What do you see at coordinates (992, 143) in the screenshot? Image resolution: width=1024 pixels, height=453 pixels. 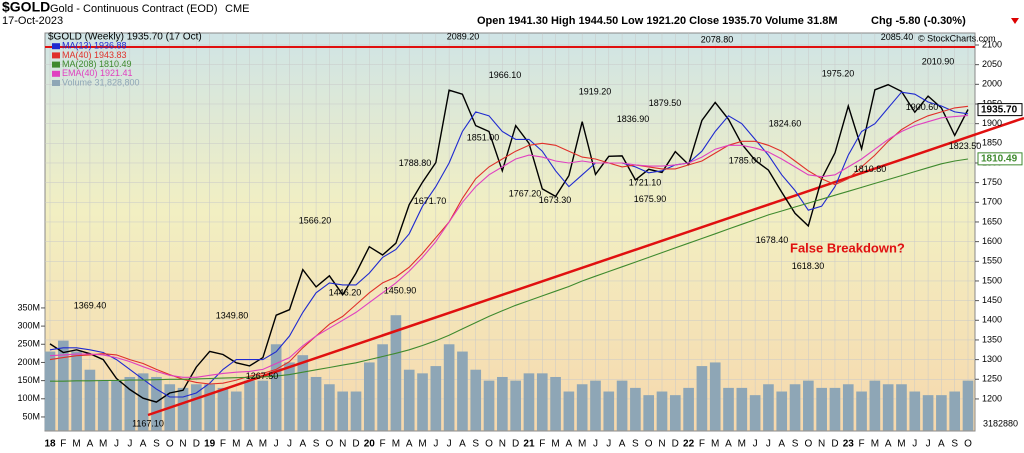 I see `y-tick-label: 1850` at bounding box center [992, 143].